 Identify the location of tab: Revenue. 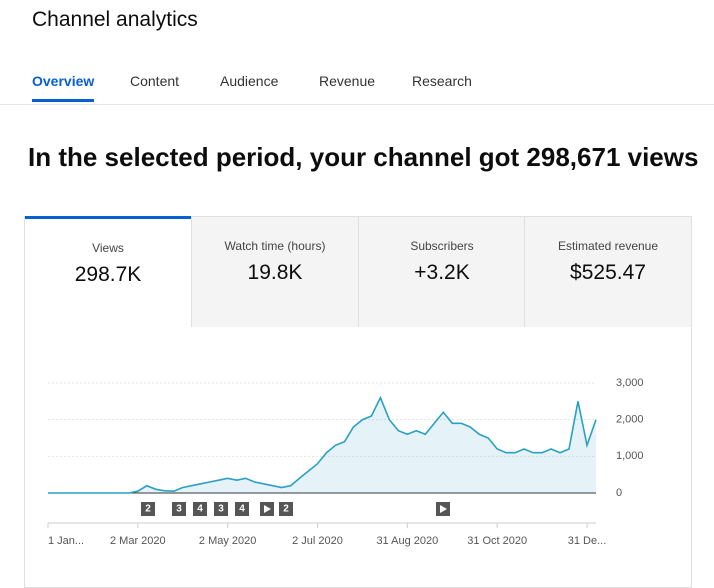
(347, 81).